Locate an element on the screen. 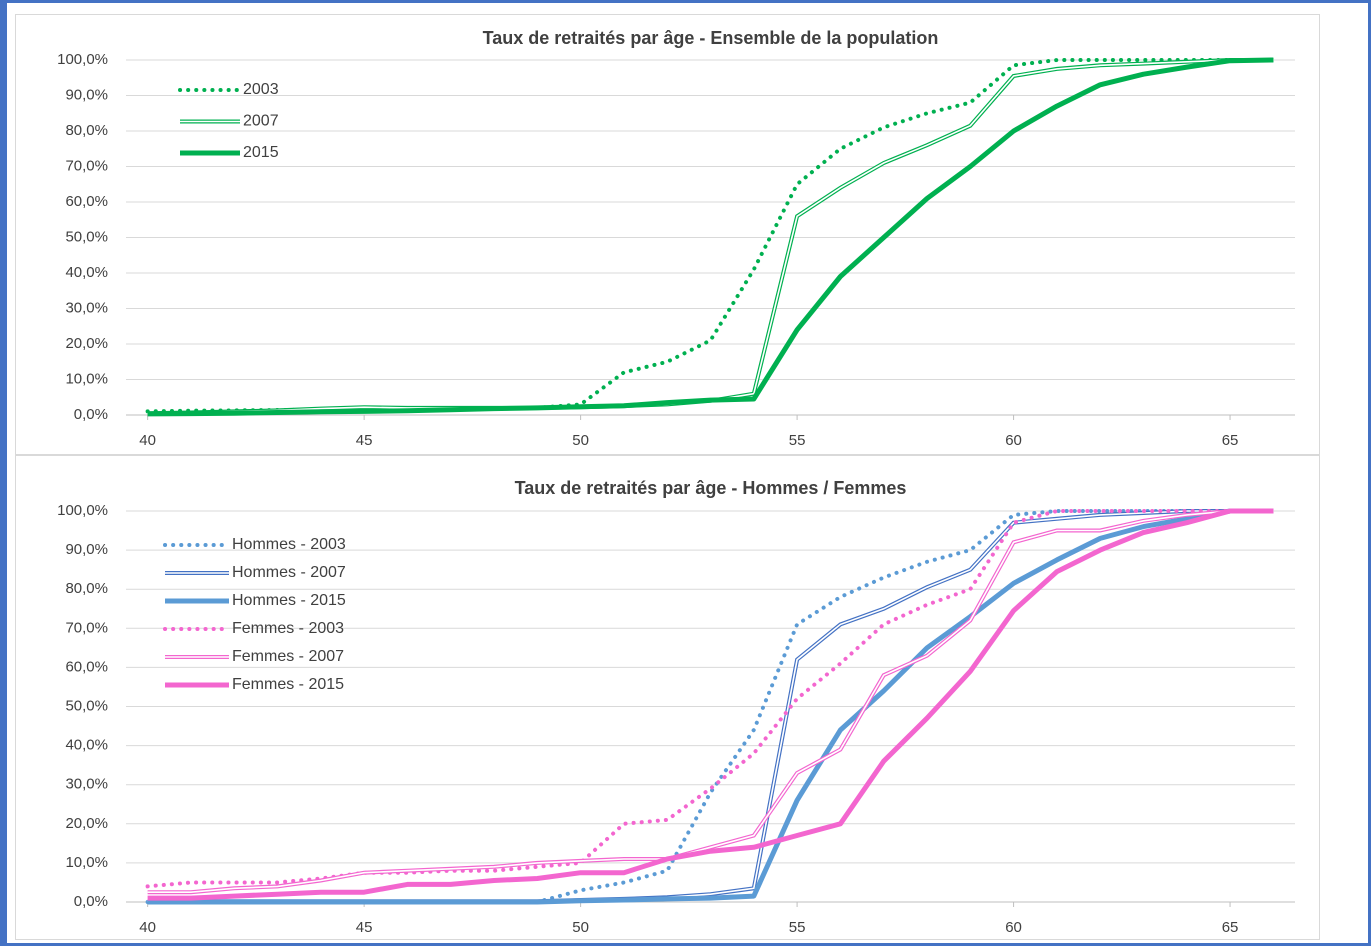 Image resolution: width=1371 pixels, height=951 pixels. legend-label: 2015 is located at coordinates (261, 152).